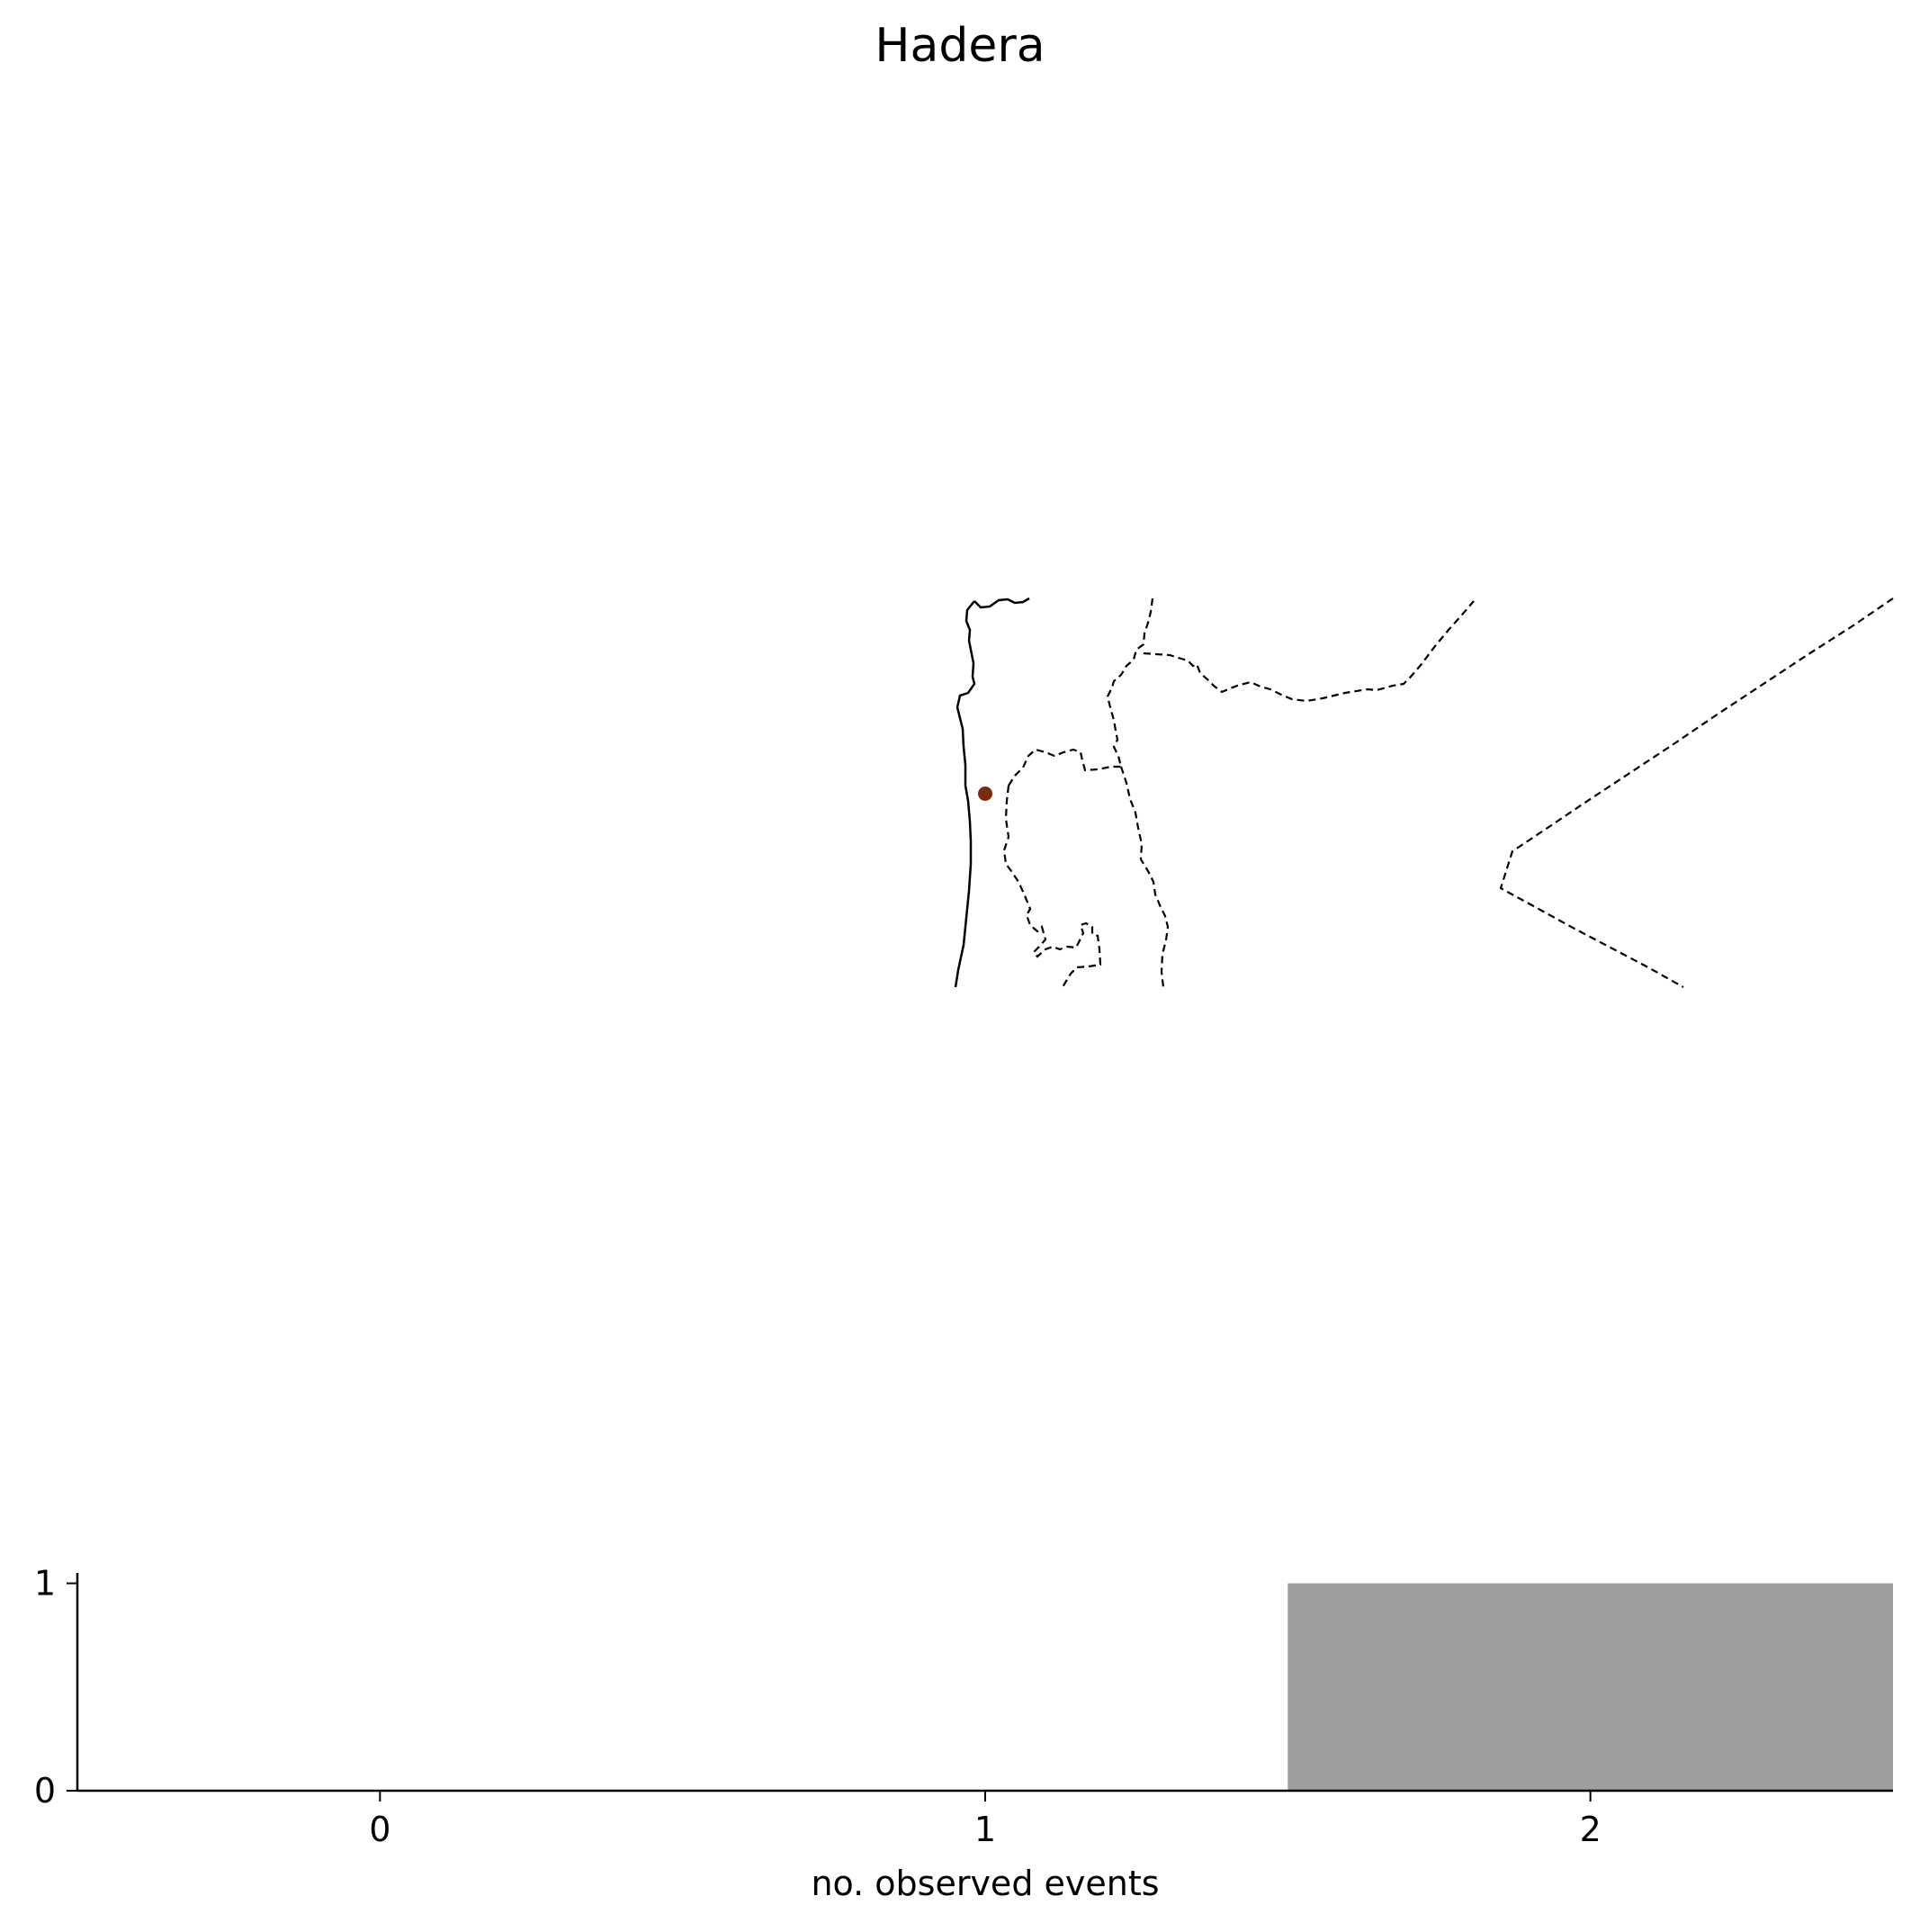 The width and height of the screenshot is (1920, 1932). Describe the element at coordinates (379, 1829) in the screenshot. I see `x-tick-label-0: 0` at that location.